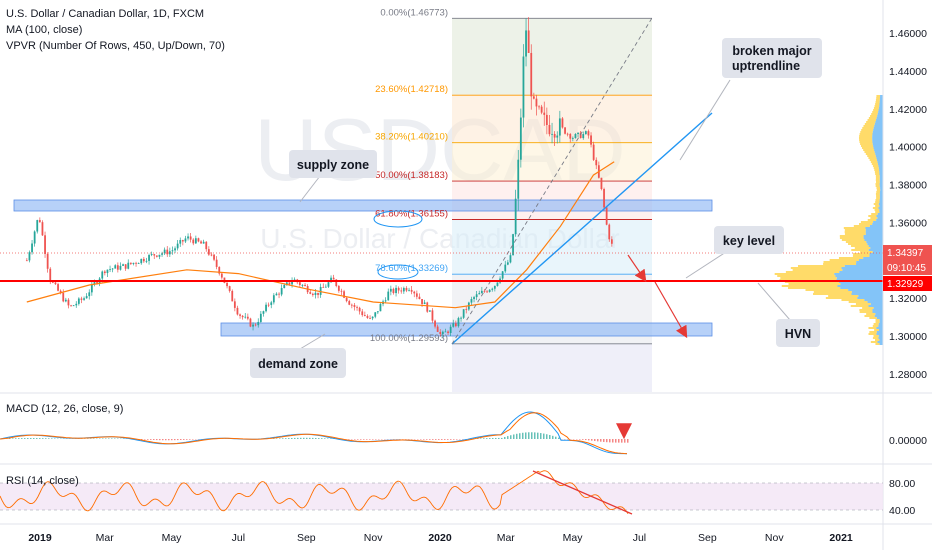  Describe the element at coordinates (573, 538) in the screenshot. I see `time-tick-8: May` at that location.